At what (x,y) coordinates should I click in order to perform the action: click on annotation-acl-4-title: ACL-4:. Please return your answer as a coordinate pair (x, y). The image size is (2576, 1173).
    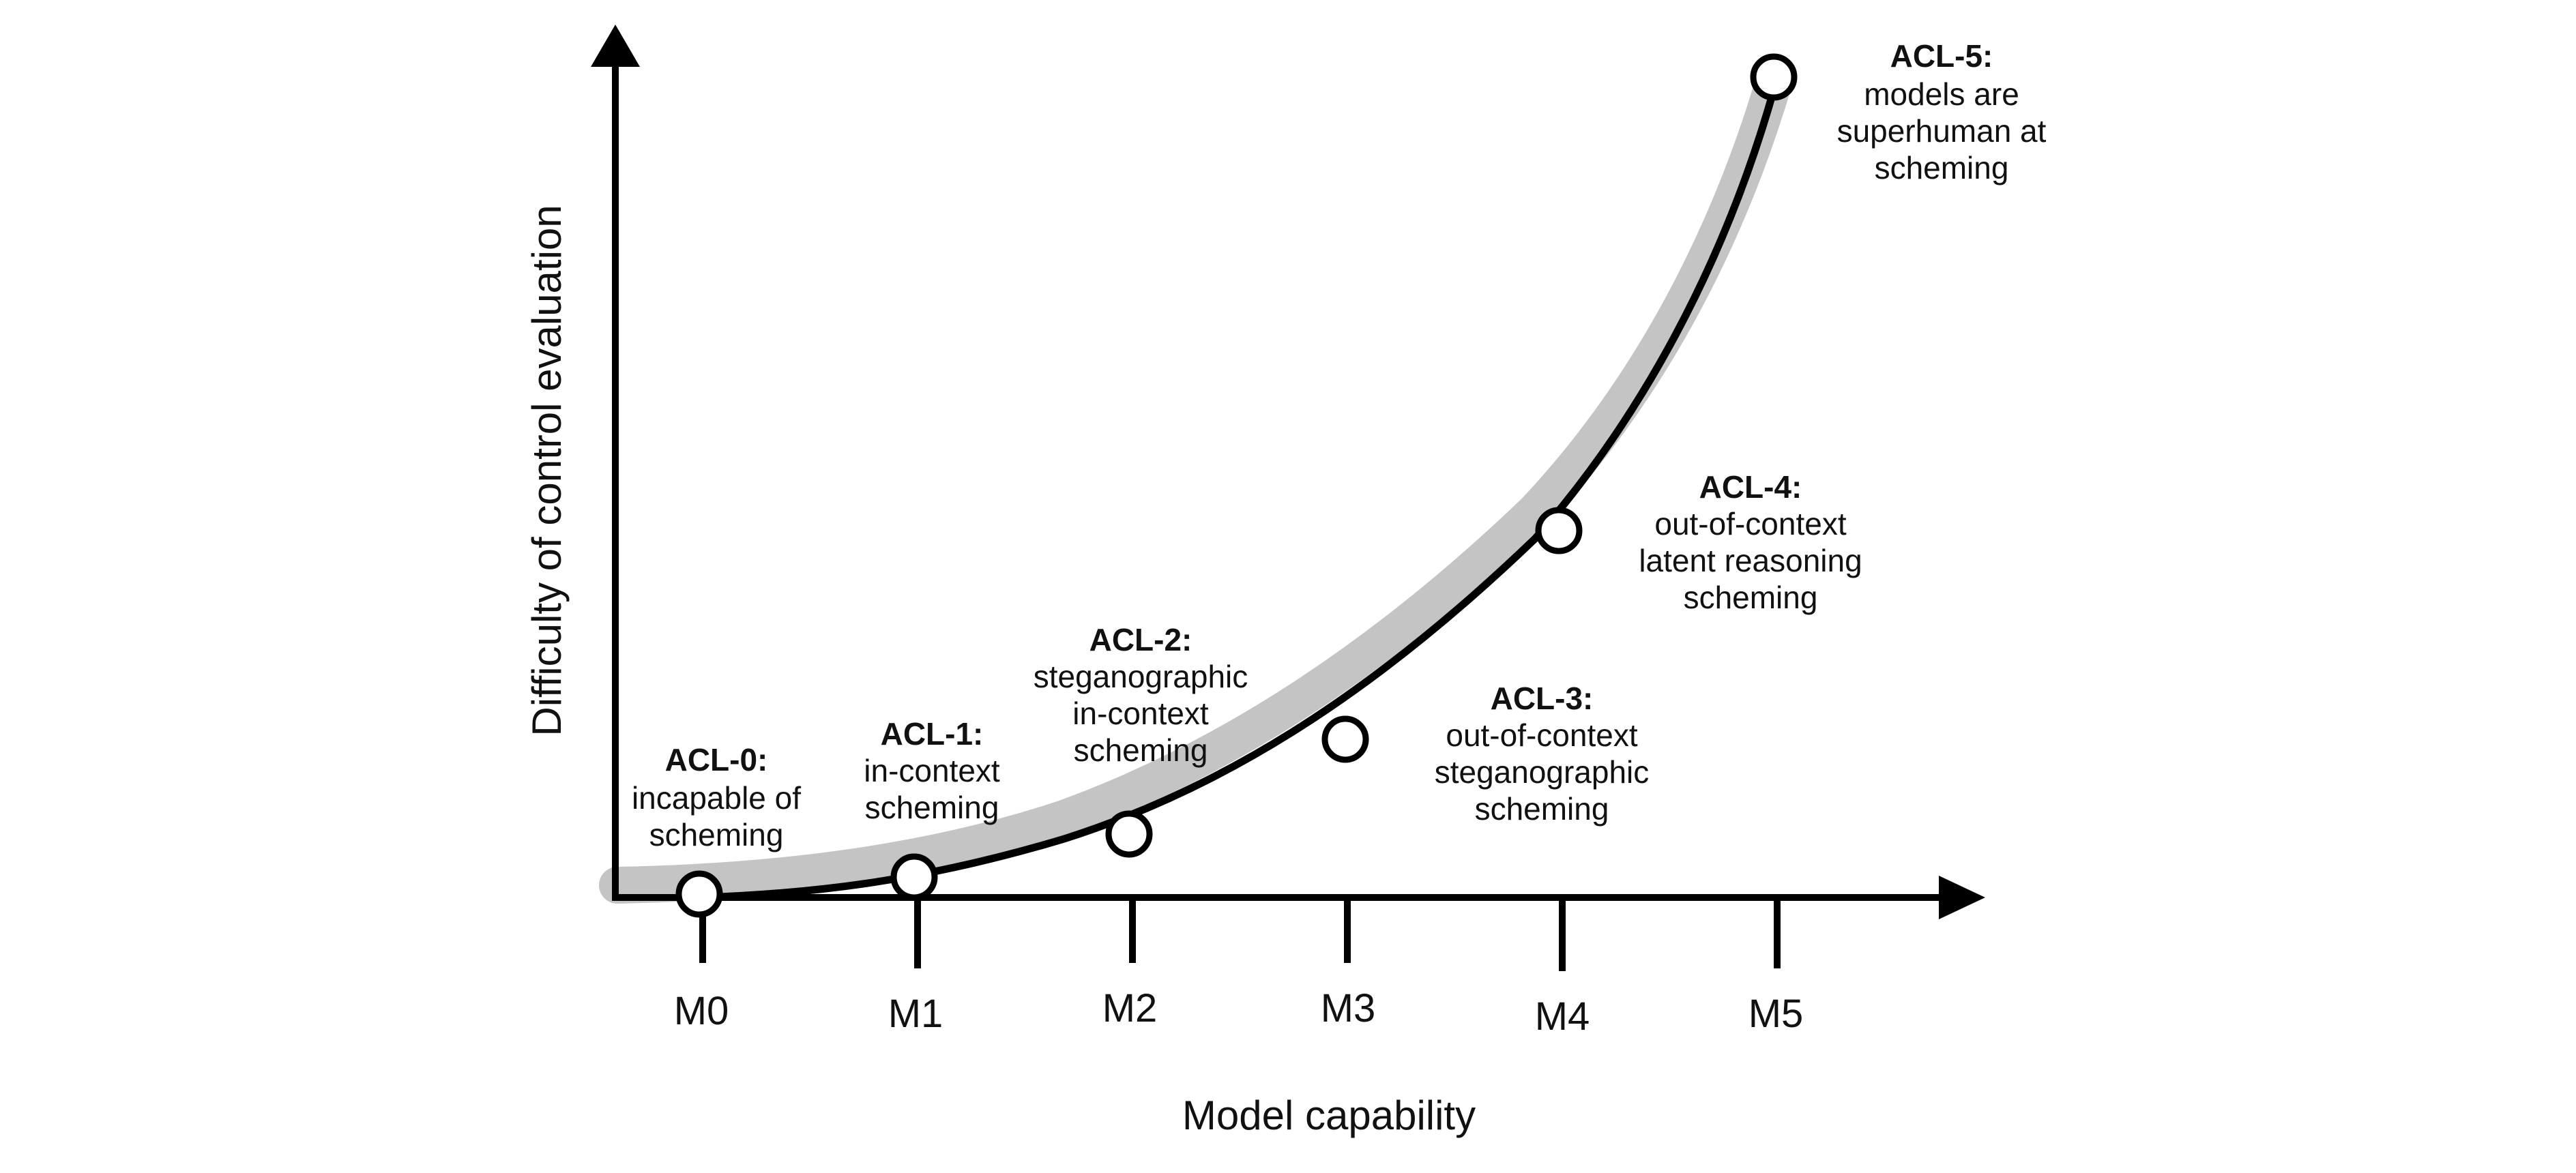
    Looking at the image, I should click on (1751, 487).